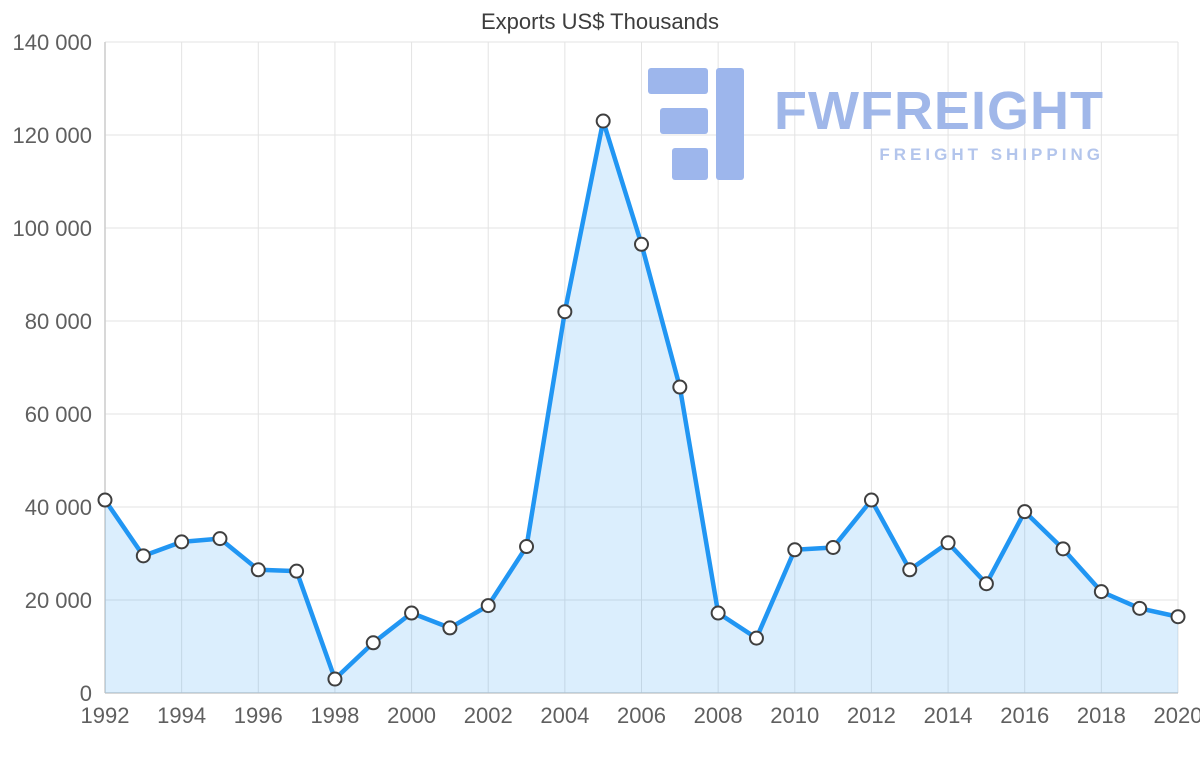 The width and height of the screenshot is (1200, 763). I want to click on svg-text: 2002, so click(488, 715).